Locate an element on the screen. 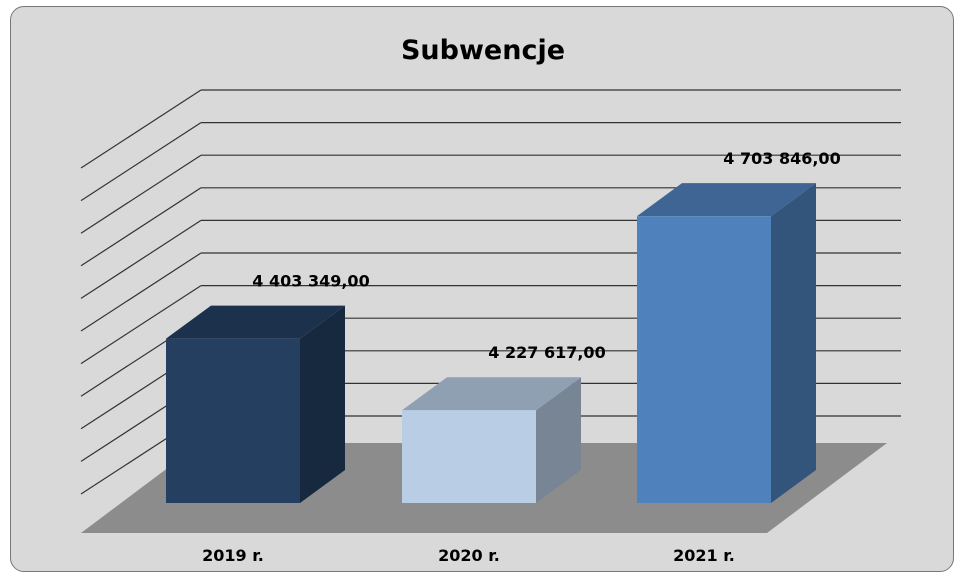 This screenshot has height=577, width=960. bar-2019 is located at coordinates (255, 404).